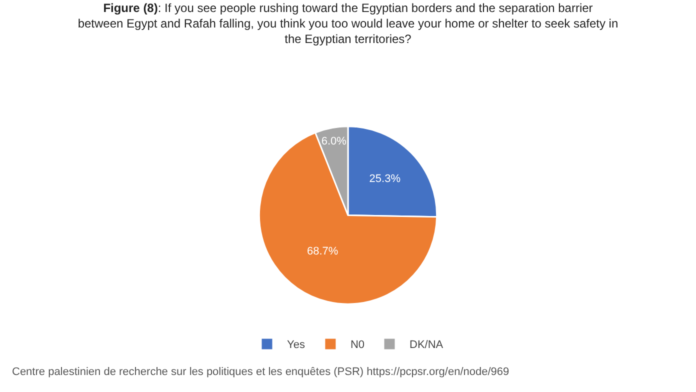  Describe the element at coordinates (385, 178) in the screenshot. I see `data-label: 25.3%` at that location.